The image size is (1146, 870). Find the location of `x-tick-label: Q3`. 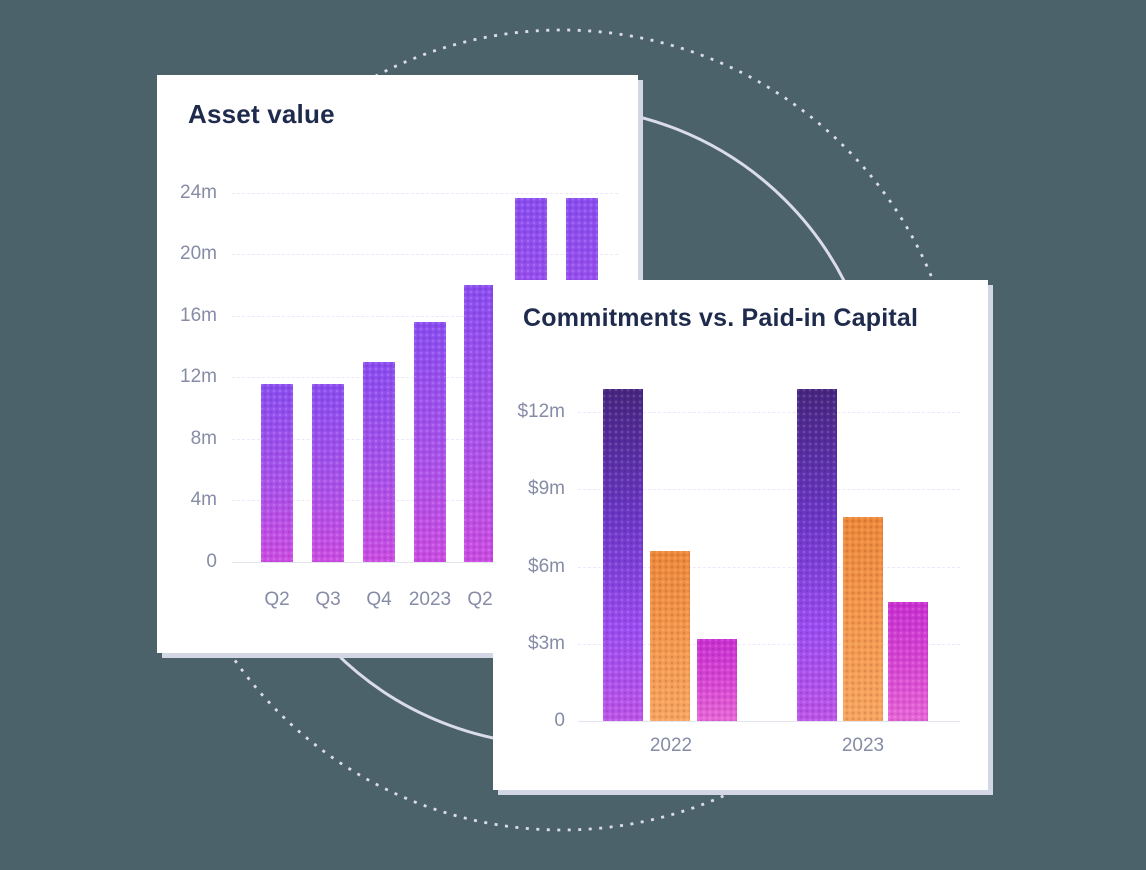

x-tick-label: Q3 is located at coordinates (328, 599).